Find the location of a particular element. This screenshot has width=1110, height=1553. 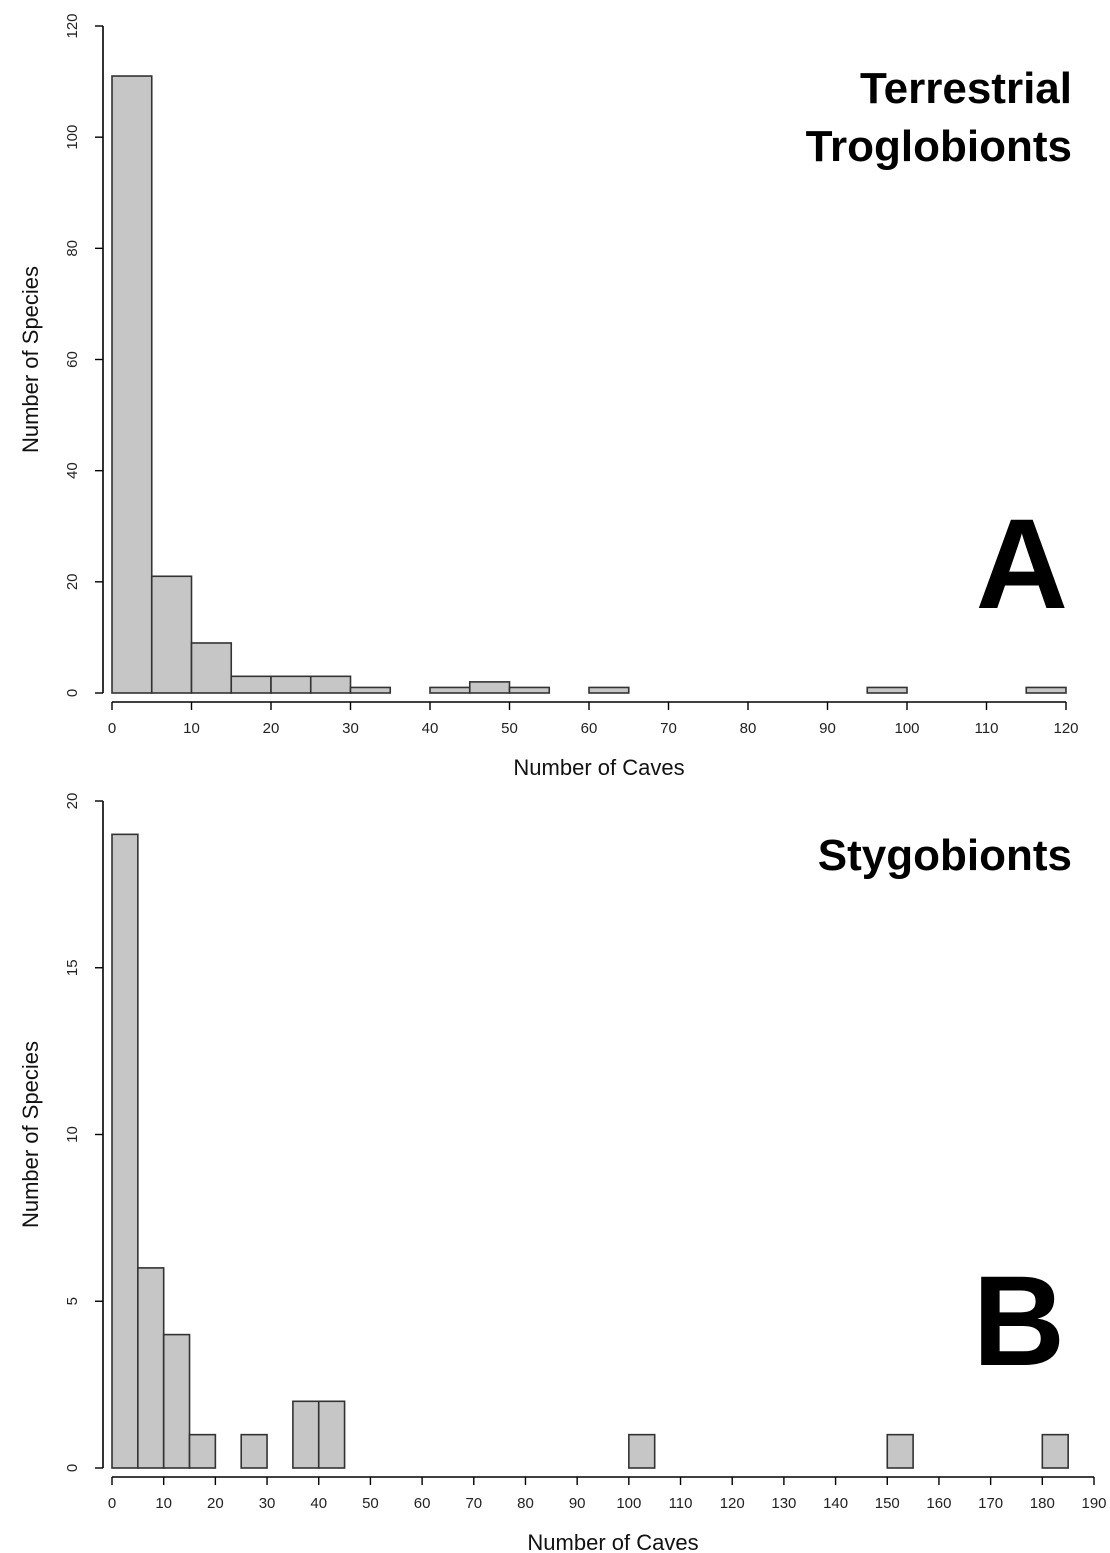

a-x-tick-label-80: 80 is located at coordinates (748, 728).